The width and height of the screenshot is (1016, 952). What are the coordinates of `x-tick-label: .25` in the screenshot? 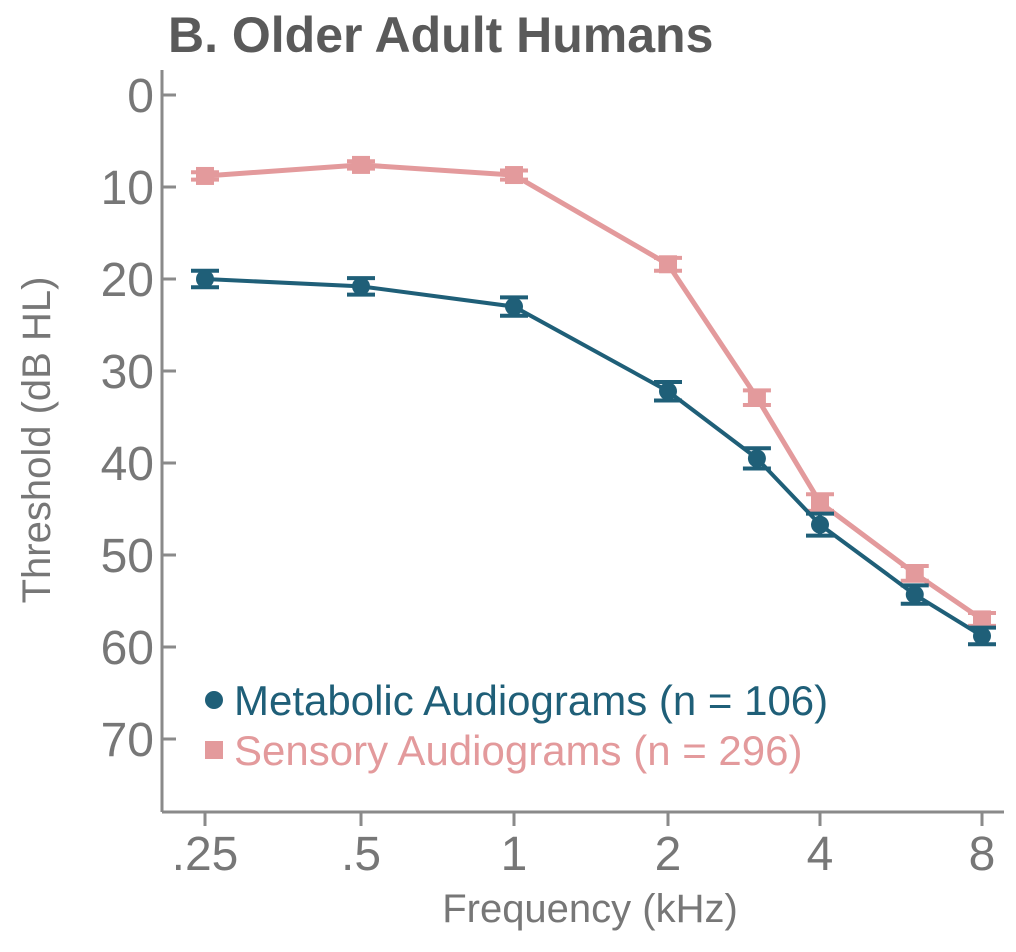 It's located at (205, 854).